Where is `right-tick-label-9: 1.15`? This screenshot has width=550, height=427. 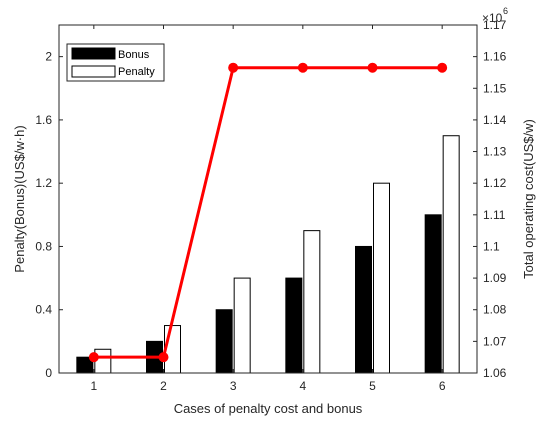 right-tick-label-9: 1.15 is located at coordinates (495, 88).